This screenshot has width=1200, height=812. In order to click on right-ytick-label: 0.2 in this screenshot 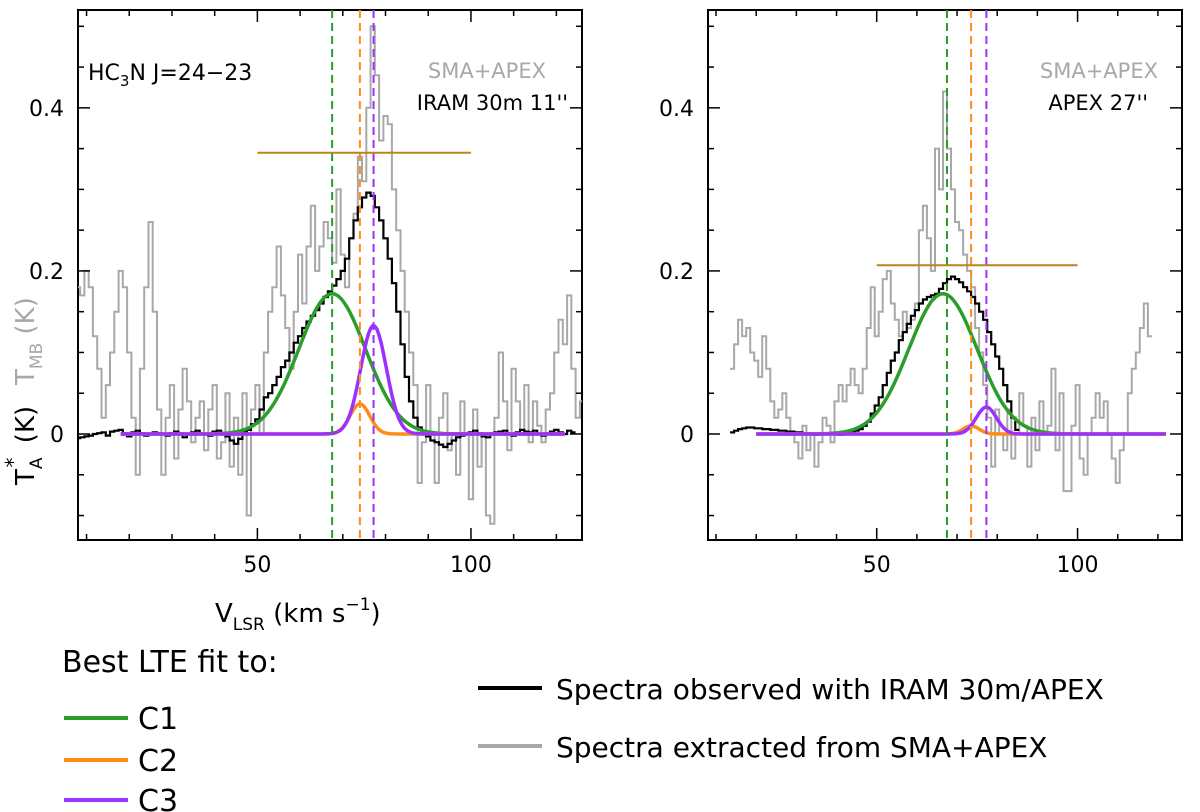, I will do `click(676, 272)`.